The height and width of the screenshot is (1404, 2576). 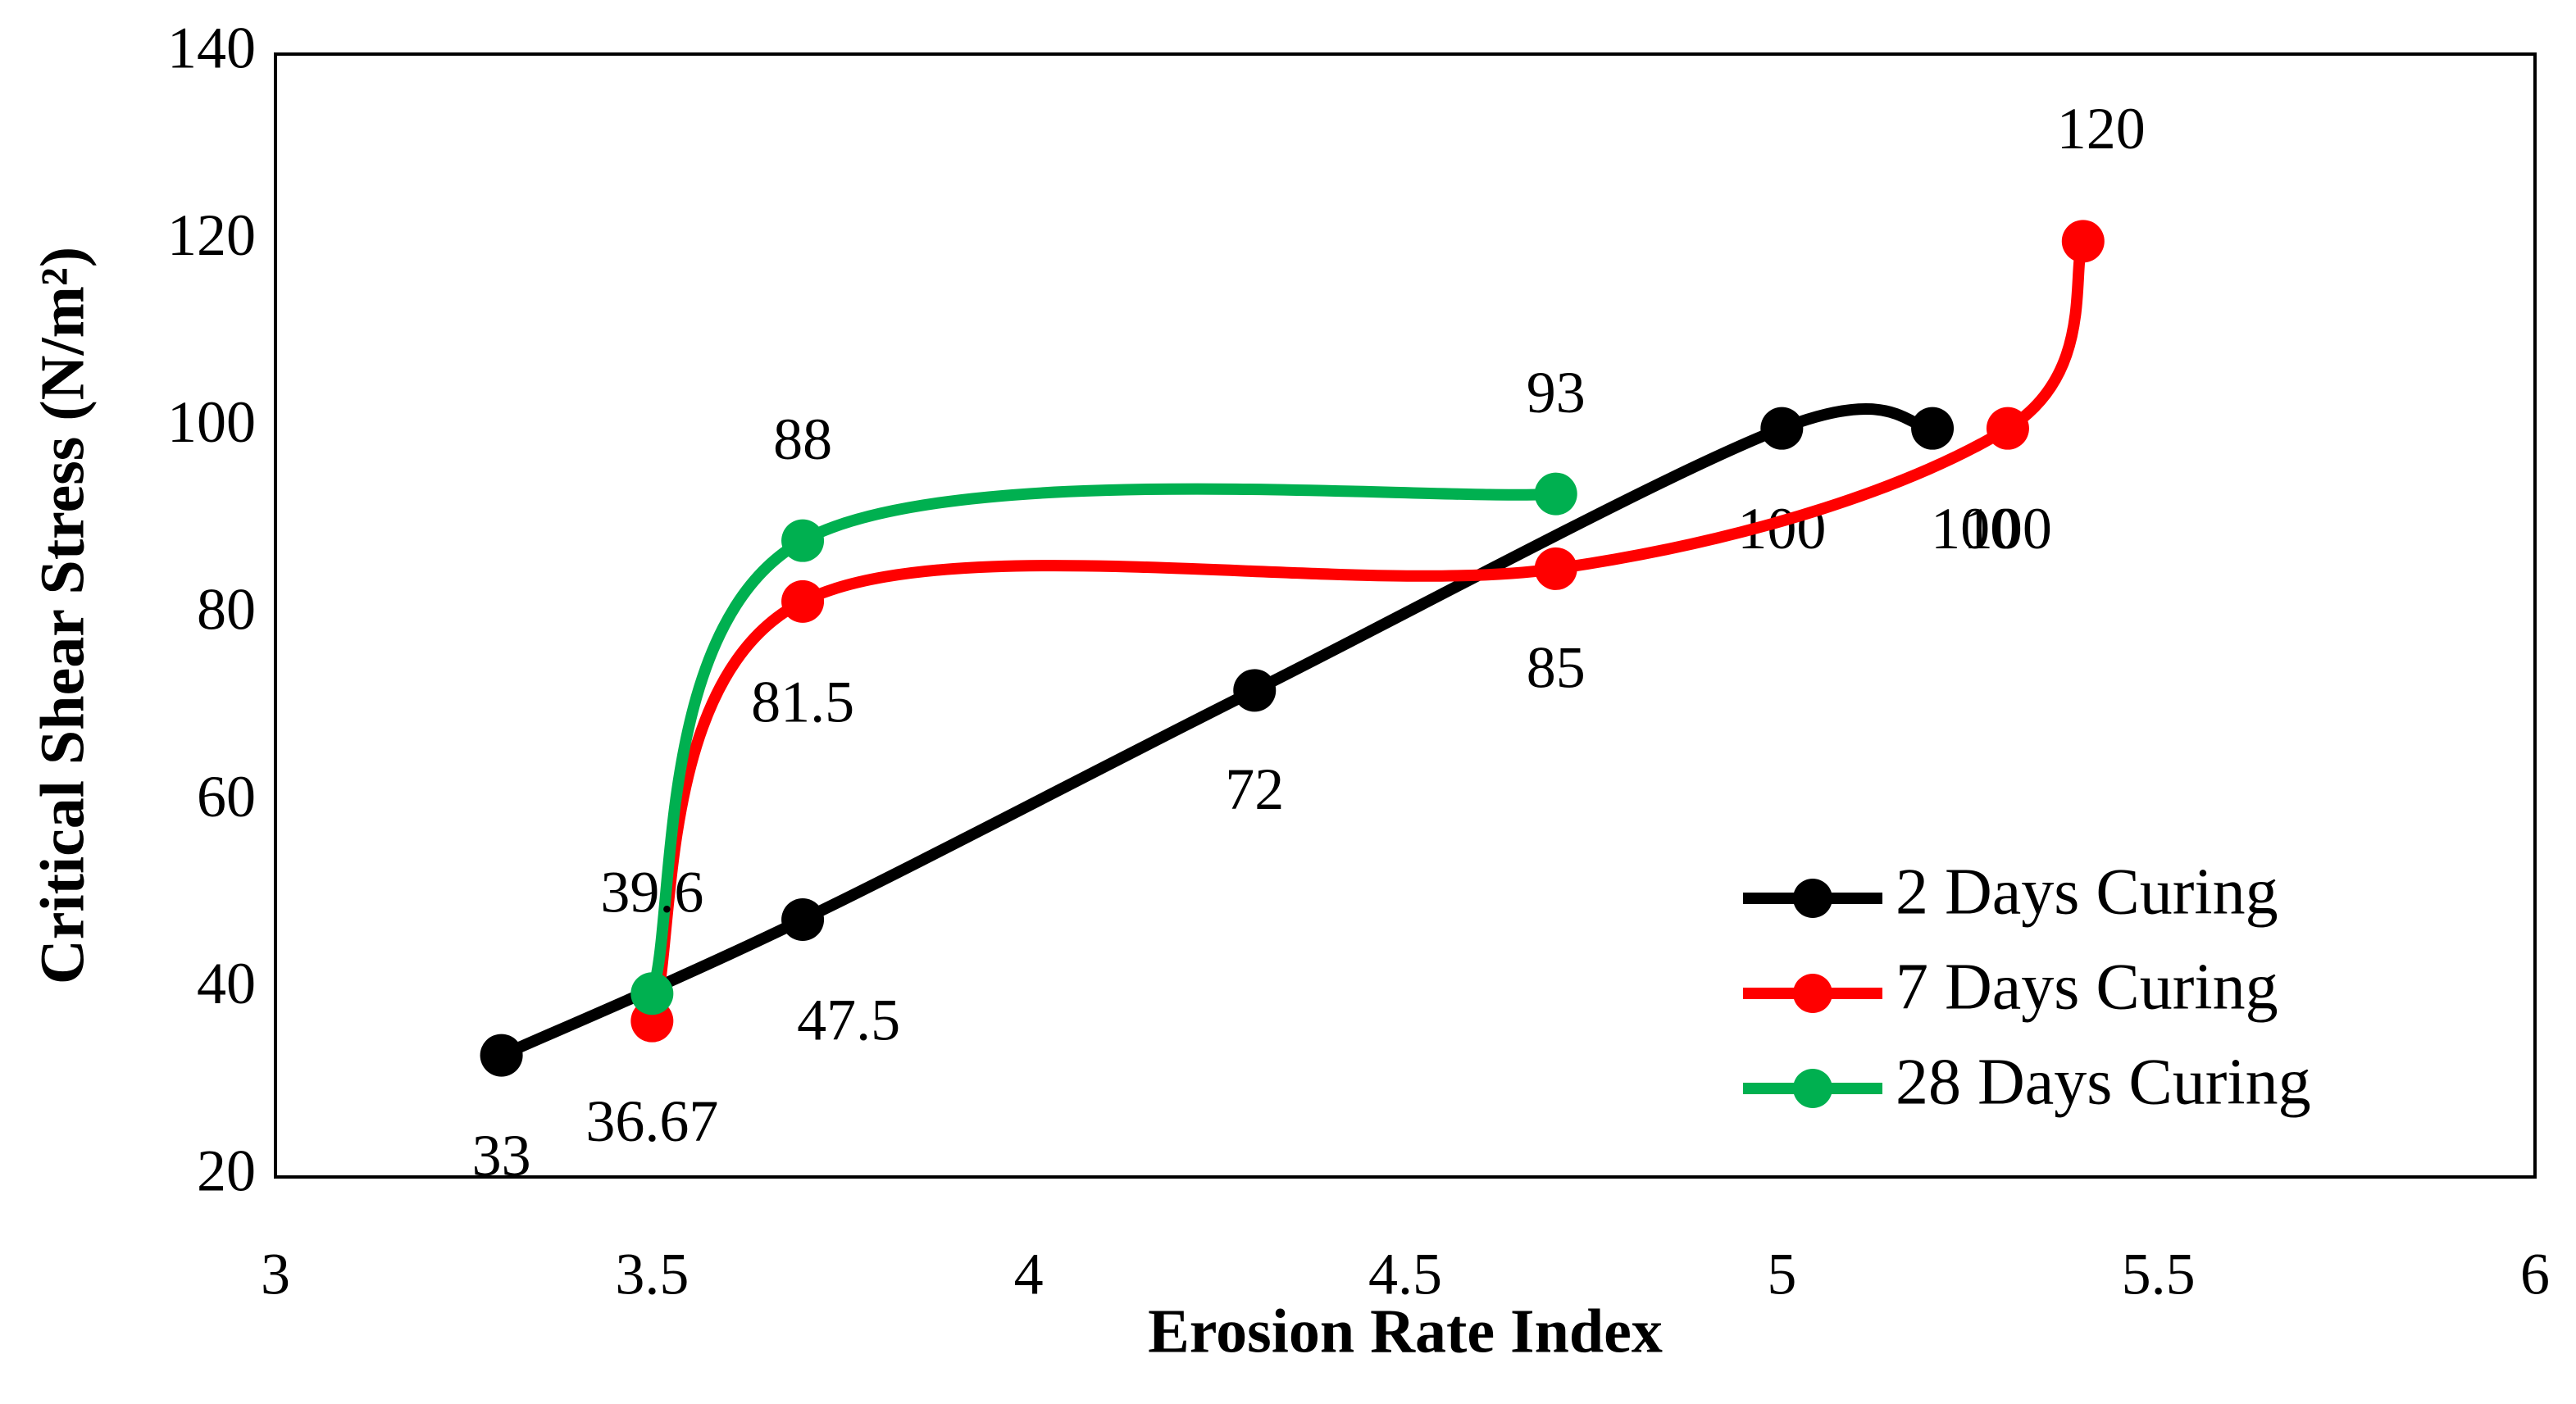 What do you see at coordinates (1406, 1331) in the screenshot?
I see `x-axis-title: Erosion Rate Index` at bounding box center [1406, 1331].